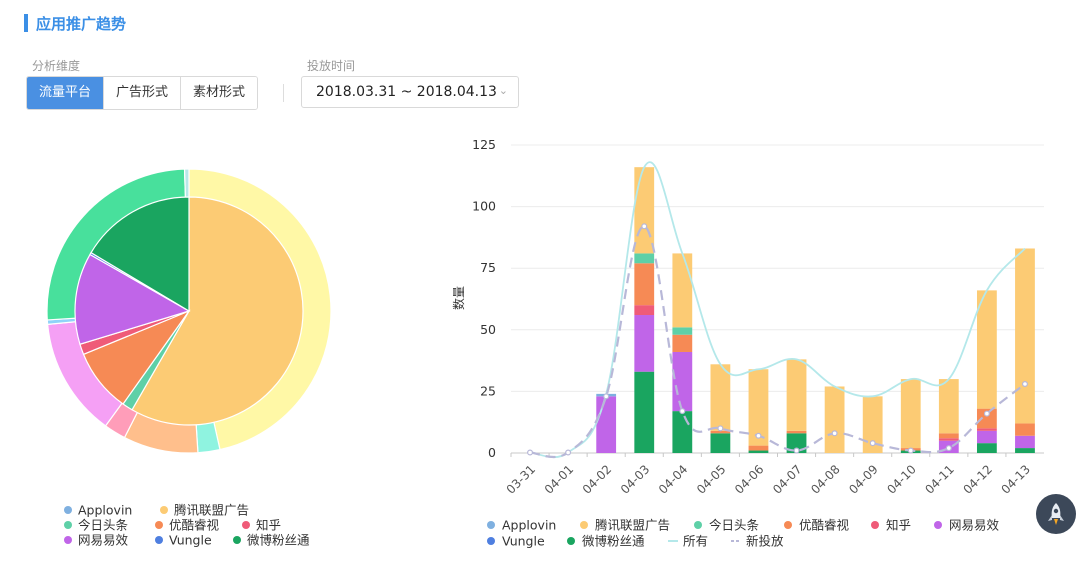 This screenshot has width=1080, height=565. What do you see at coordinates (268, 525) in the screenshot?
I see `pie-legend-label-zhihu: 知乎` at bounding box center [268, 525].